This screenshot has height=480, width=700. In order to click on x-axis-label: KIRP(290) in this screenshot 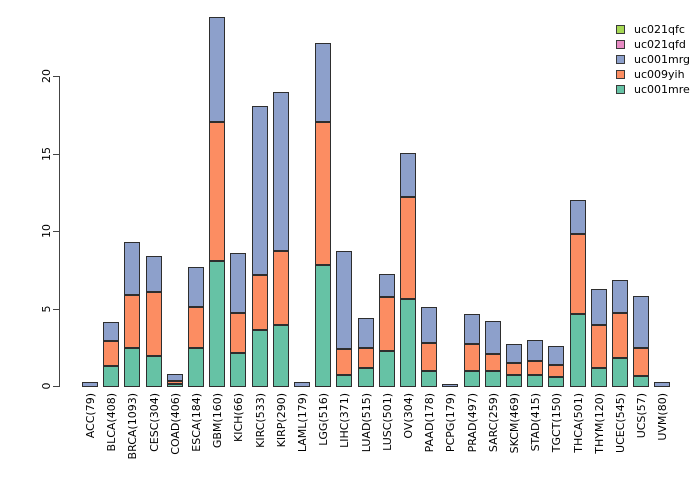, I will do `click(281, 420)`.